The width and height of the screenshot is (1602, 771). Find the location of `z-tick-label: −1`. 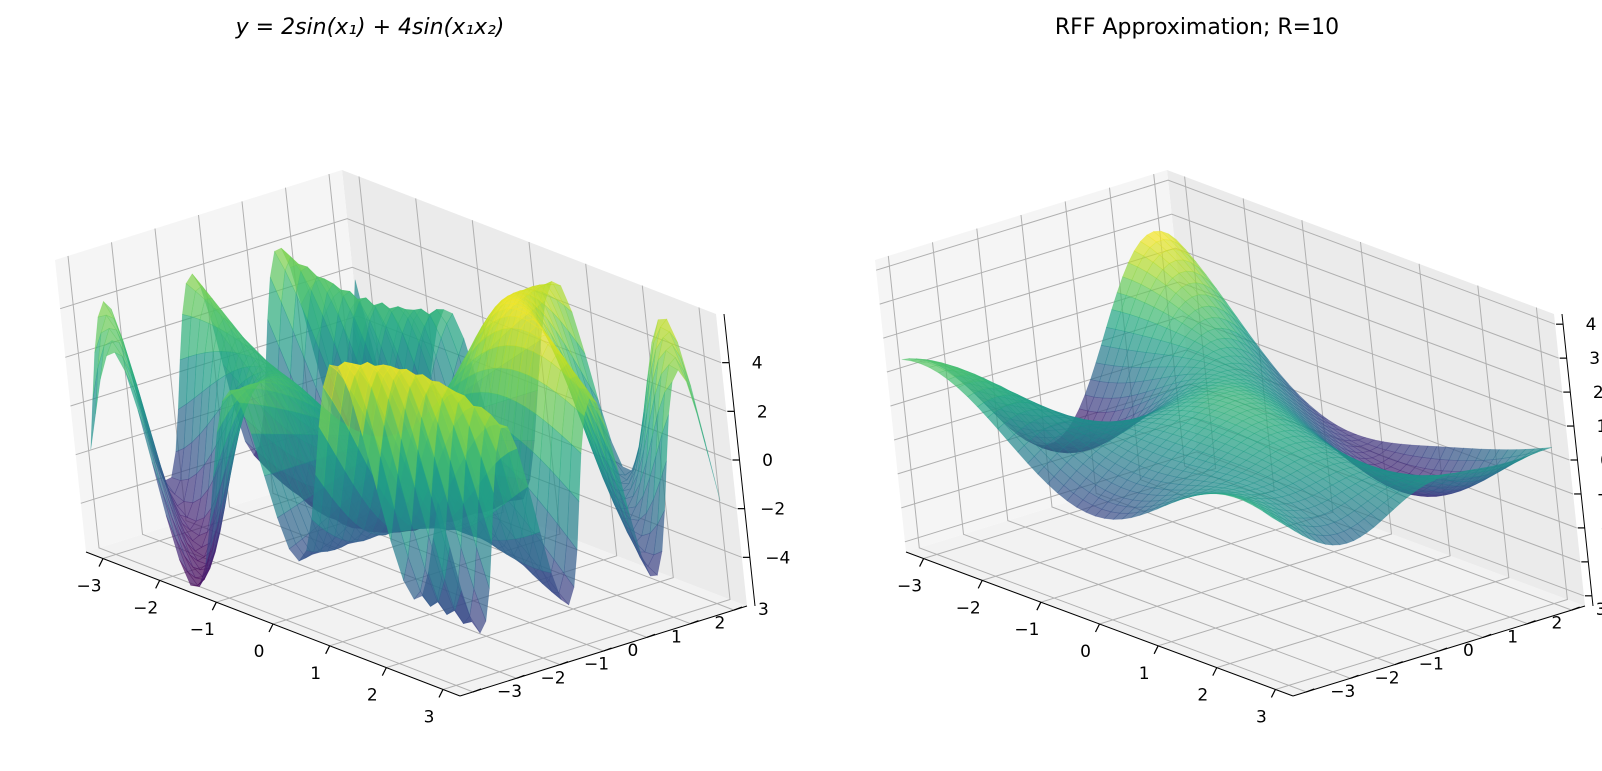

z-tick-label: −1 is located at coordinates (1599, 495).